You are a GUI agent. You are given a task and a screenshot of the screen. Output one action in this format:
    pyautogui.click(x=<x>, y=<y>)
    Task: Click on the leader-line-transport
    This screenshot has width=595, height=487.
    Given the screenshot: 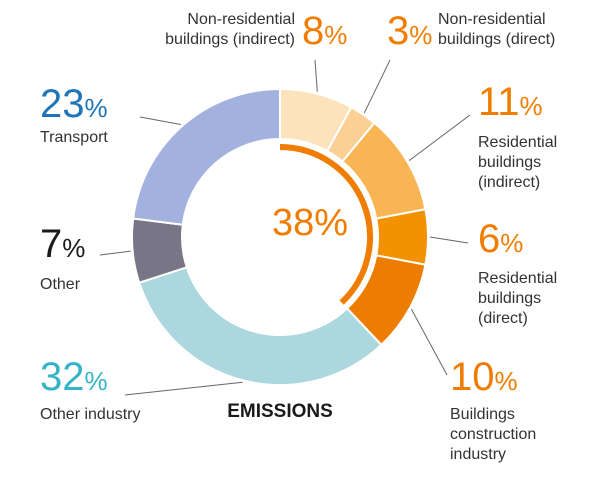 What is the action you would take?
    pyautogui.click(x=160, y=120)
    